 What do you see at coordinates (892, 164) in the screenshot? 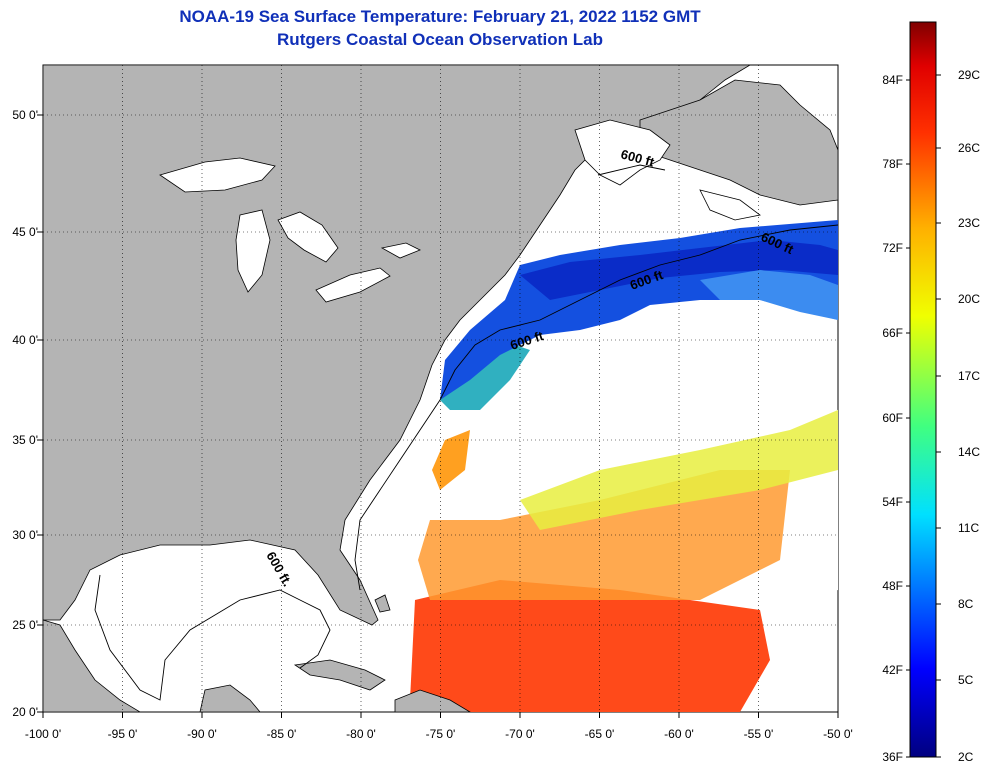
I see `colorbar-label-f: 78F` at bounding box center [892, 164].